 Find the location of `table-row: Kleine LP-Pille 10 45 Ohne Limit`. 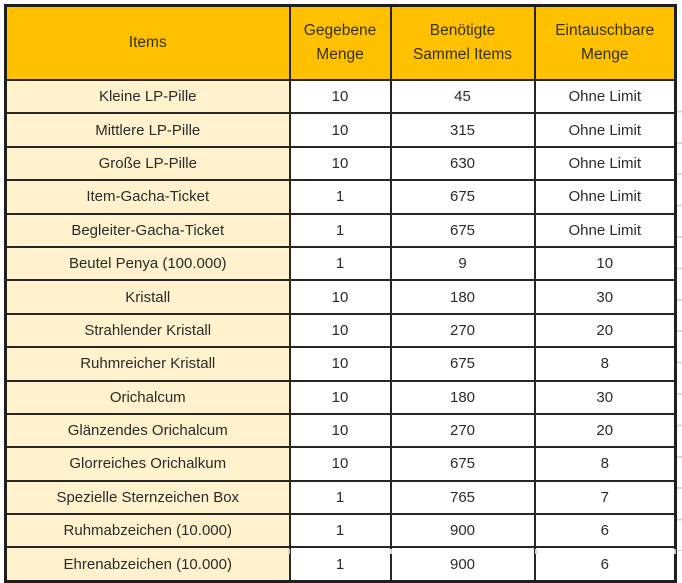

table-row: Kleine LP-Pille 10 45 Ohne Limit is located at coordinates (340, 96).